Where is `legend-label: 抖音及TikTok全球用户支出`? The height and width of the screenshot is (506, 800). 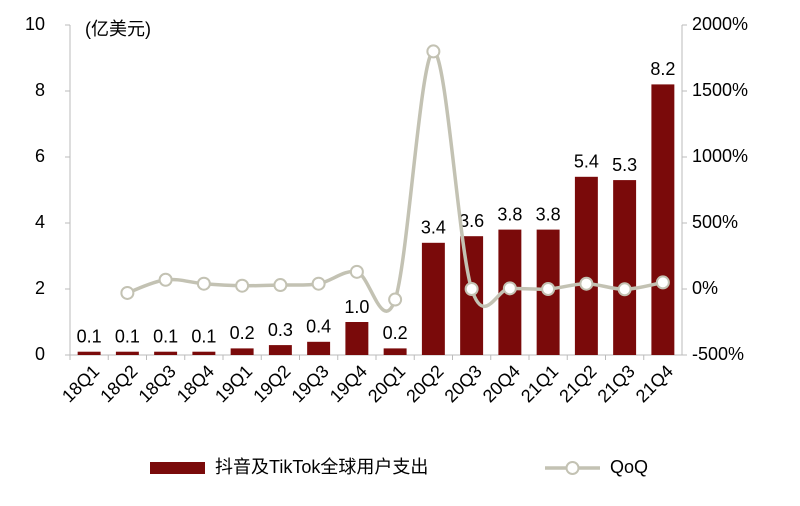 legend-label: 抖音及TikTok全球用户支出 is located at coordinates (321, 467).